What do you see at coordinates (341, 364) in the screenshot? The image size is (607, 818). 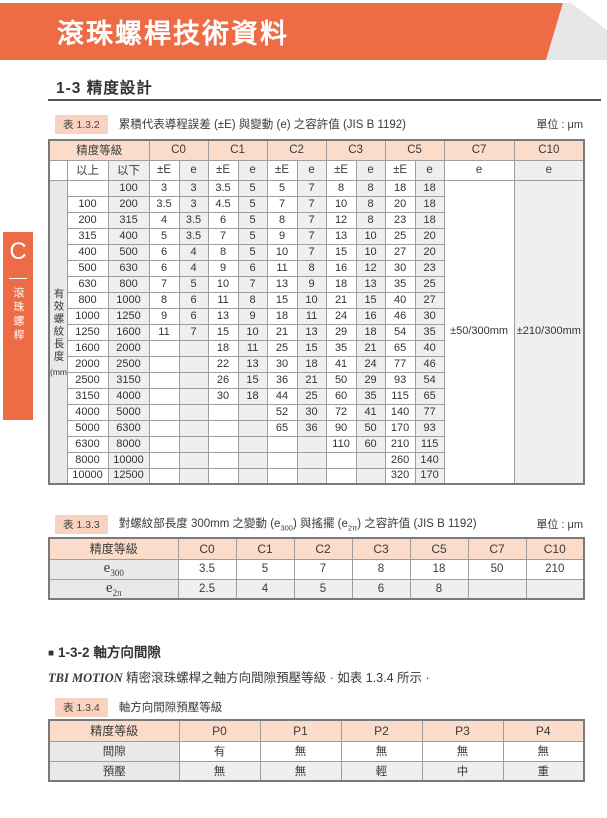 I see `tolerance-value-cell: 41` at bounding box center [341, 364].